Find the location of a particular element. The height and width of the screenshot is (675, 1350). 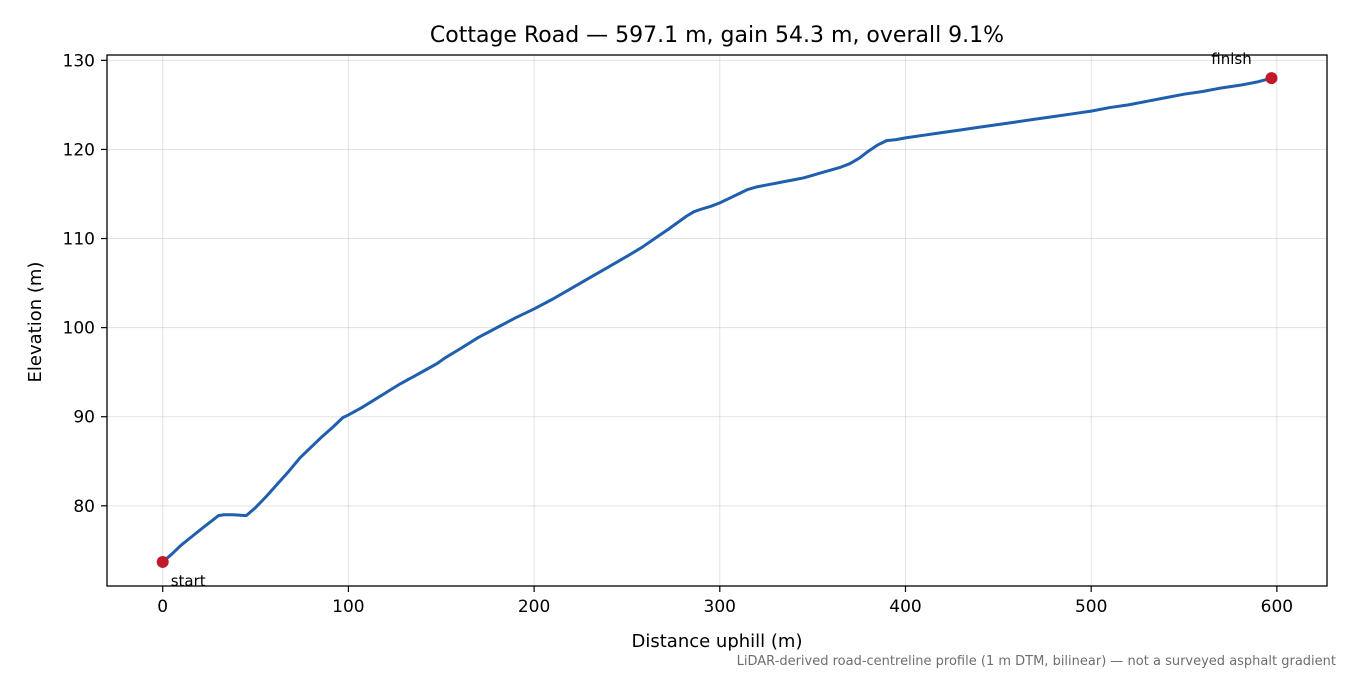

y-tick-label: 130 is located at coordinates (79, 61).